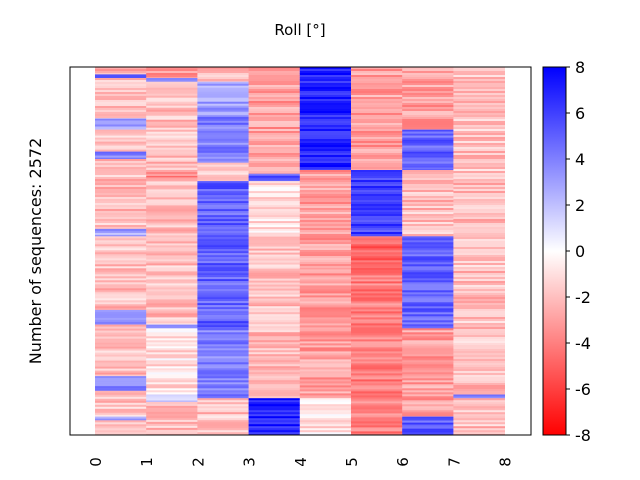  I want to click on x-tick-label: 2, so click(198, 462).